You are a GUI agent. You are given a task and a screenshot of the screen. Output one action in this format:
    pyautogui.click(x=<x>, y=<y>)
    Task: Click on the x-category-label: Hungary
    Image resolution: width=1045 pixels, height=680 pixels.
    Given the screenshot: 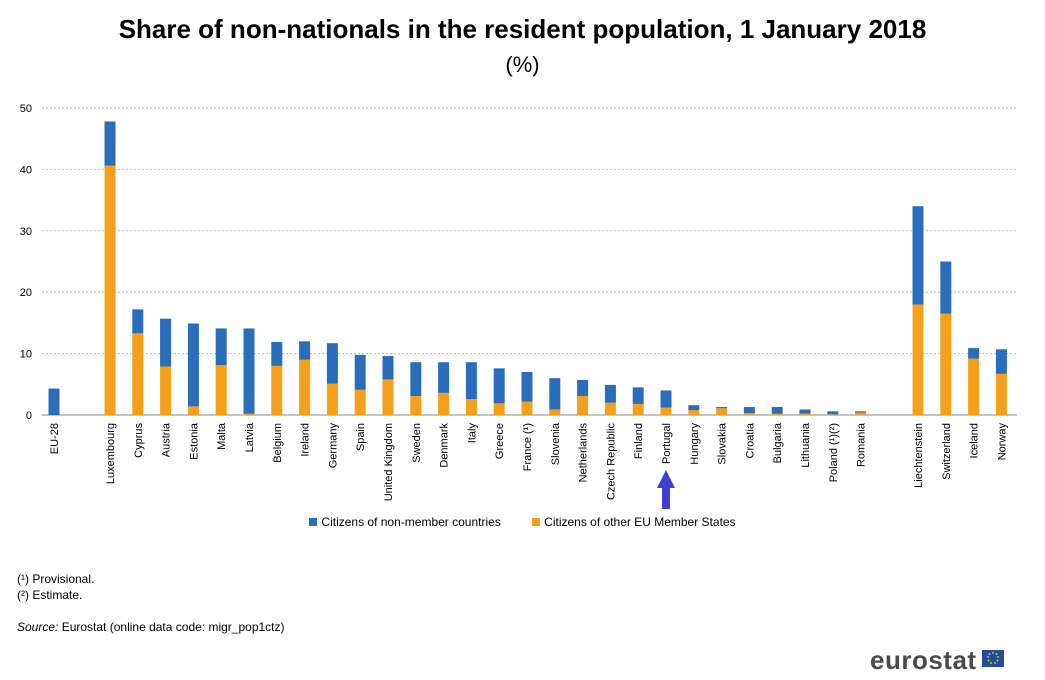 What is the action you would take?
    pyautogui.click(x=695, y=444)
    